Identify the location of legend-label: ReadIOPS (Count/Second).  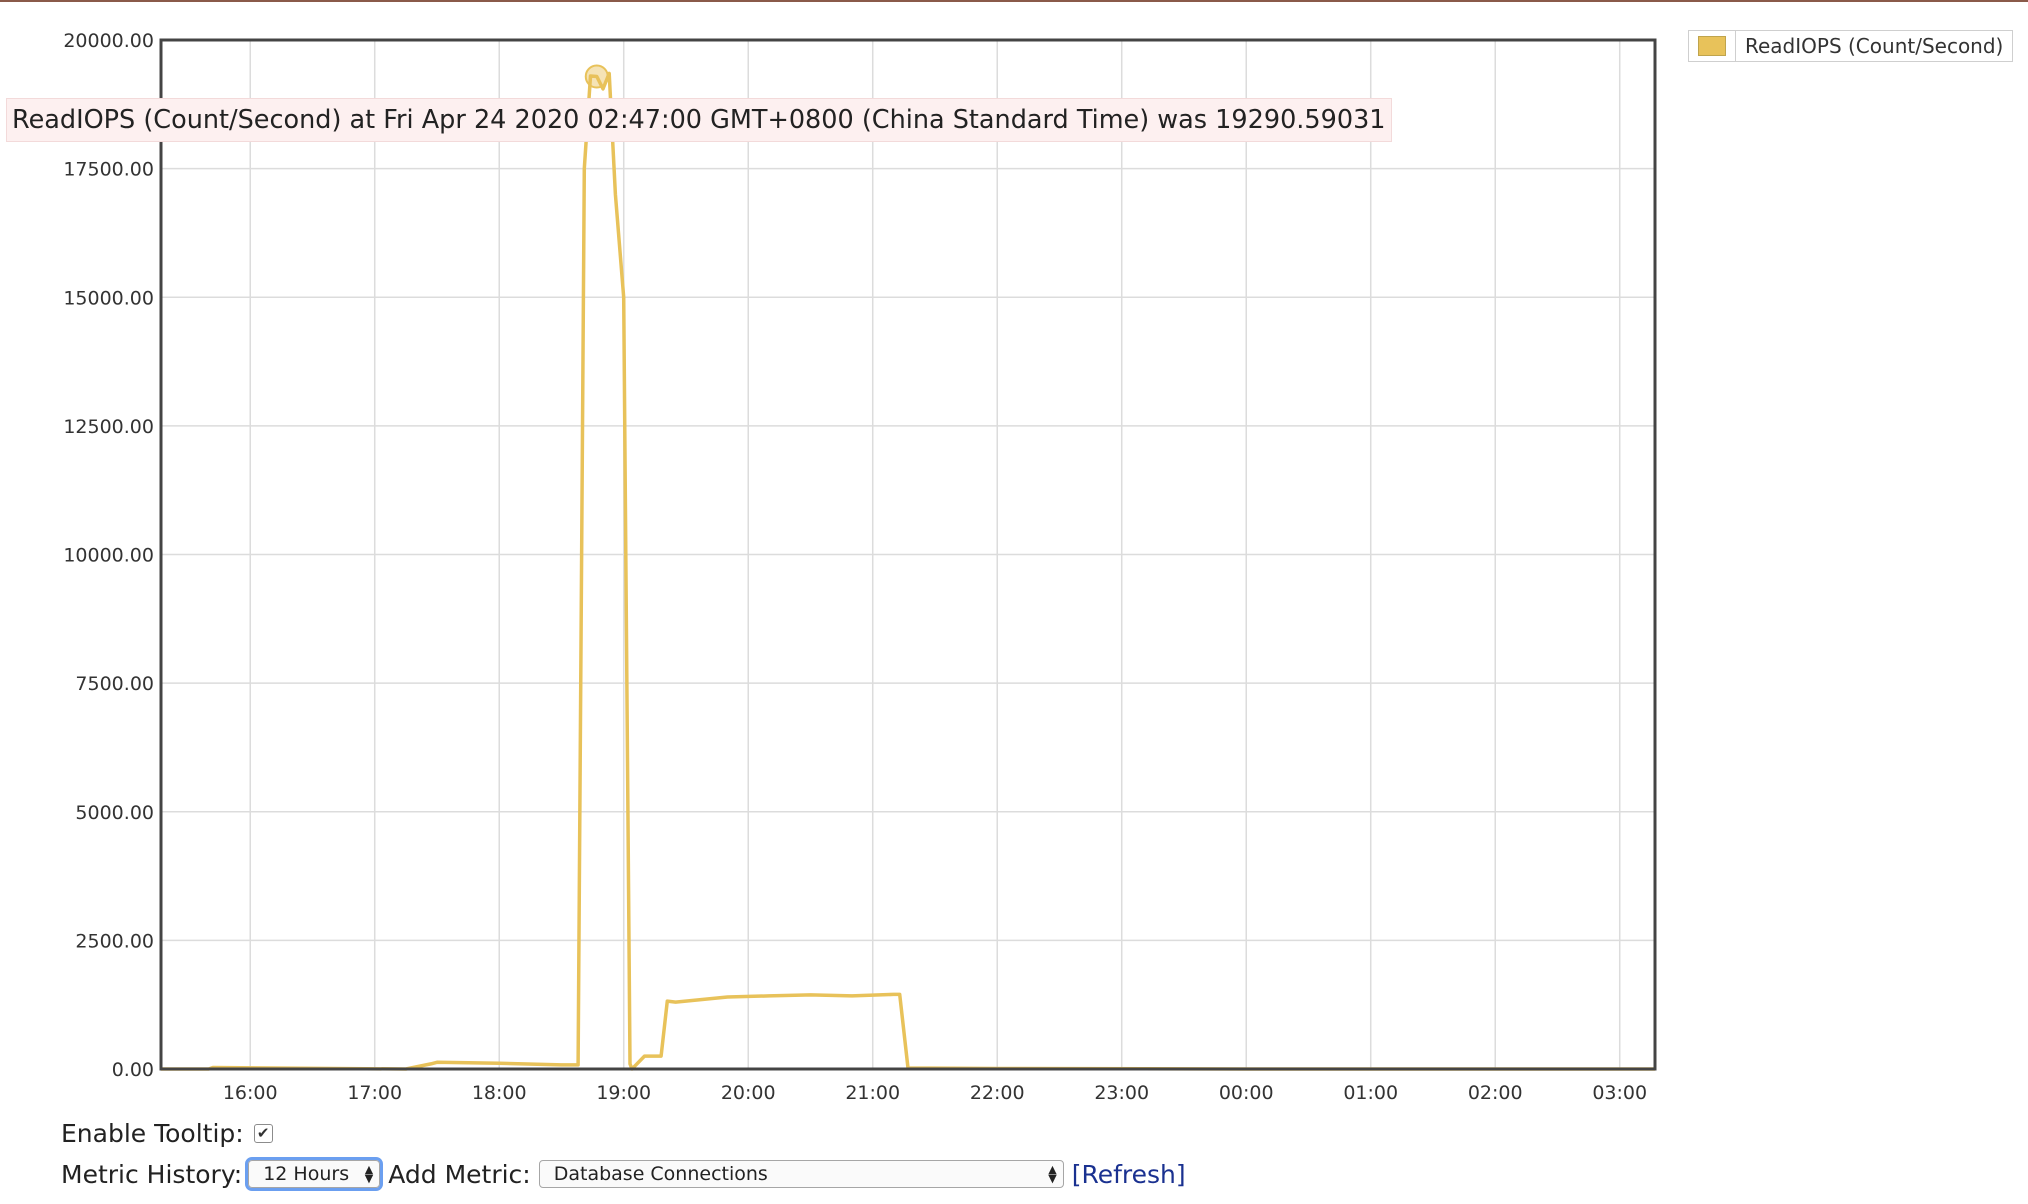
(1874, 46).